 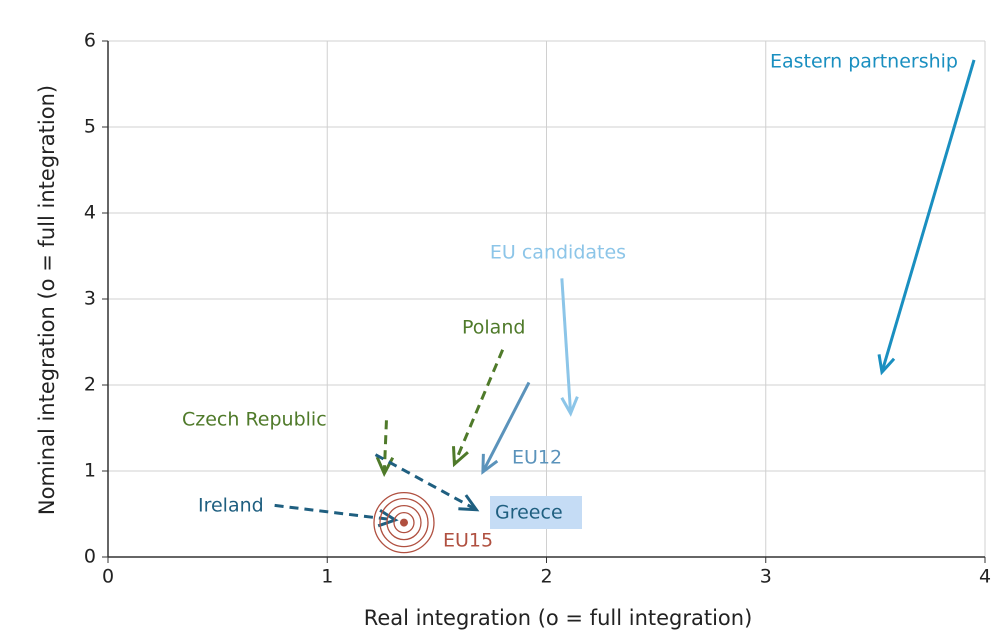 I want to click on x-tick-label: 4, so click(x=985, y=577).